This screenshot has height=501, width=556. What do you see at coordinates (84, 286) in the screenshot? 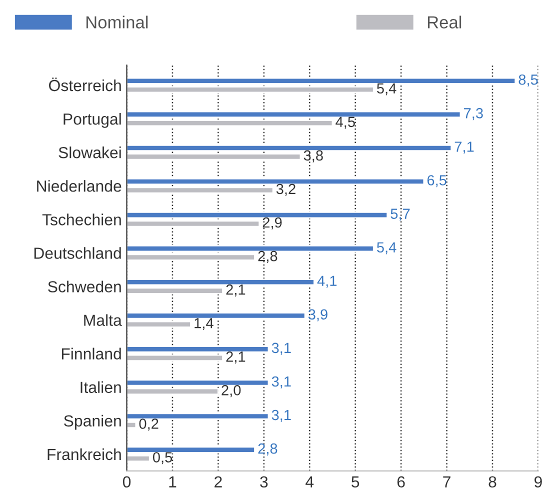
I see `y-tick-label: Schweden` at bounding box center [84, 286].